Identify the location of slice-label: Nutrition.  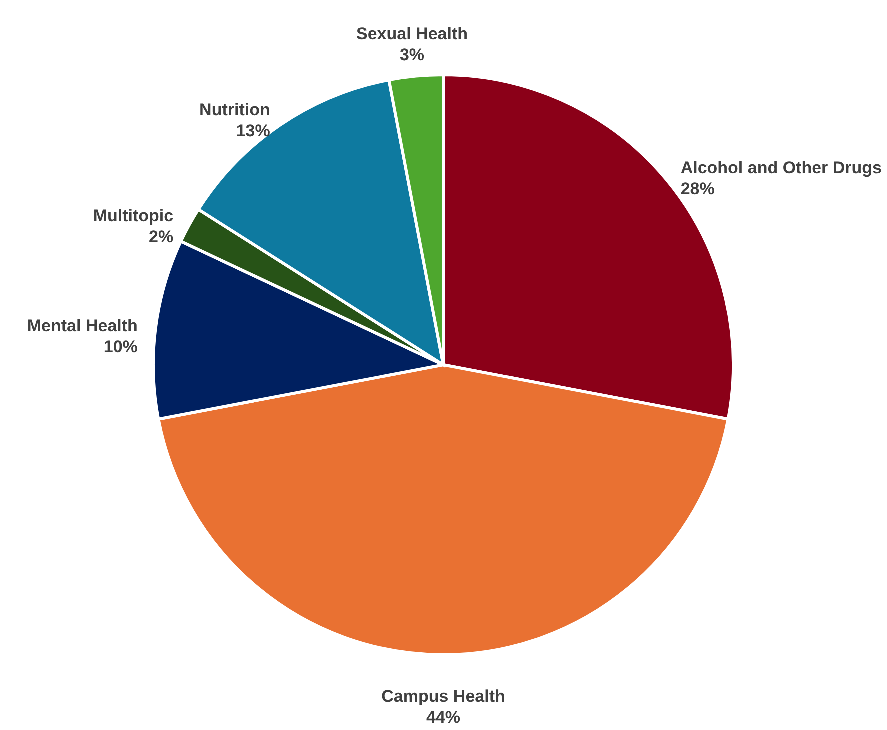
(235, 110).